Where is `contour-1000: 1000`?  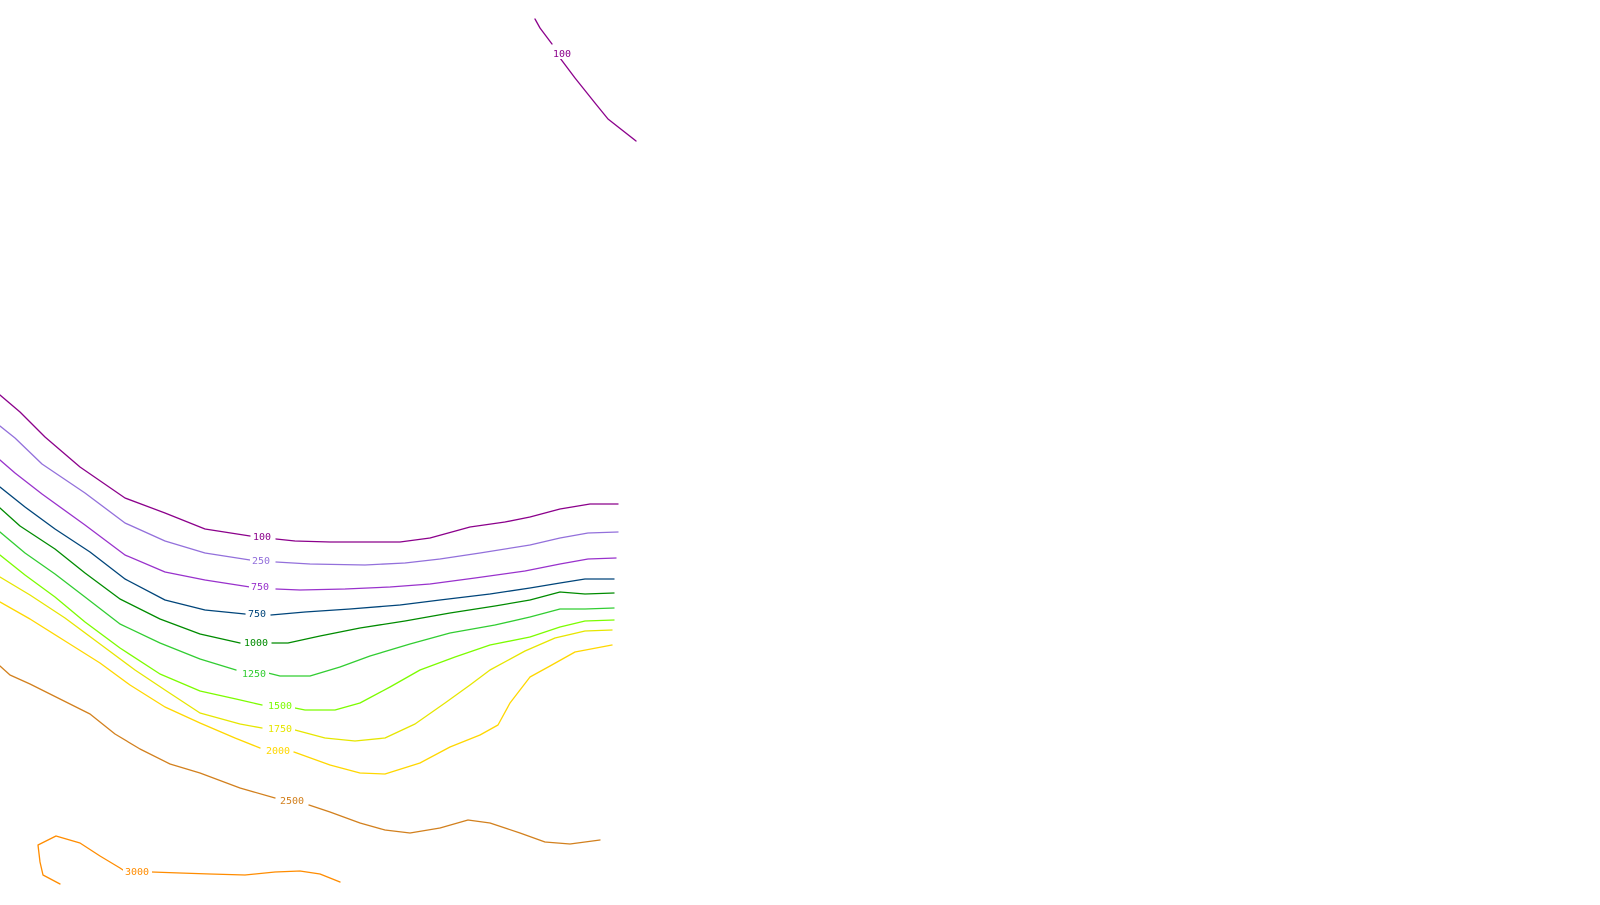 contour-1000: 1000 is located at coordinates (307, 578).